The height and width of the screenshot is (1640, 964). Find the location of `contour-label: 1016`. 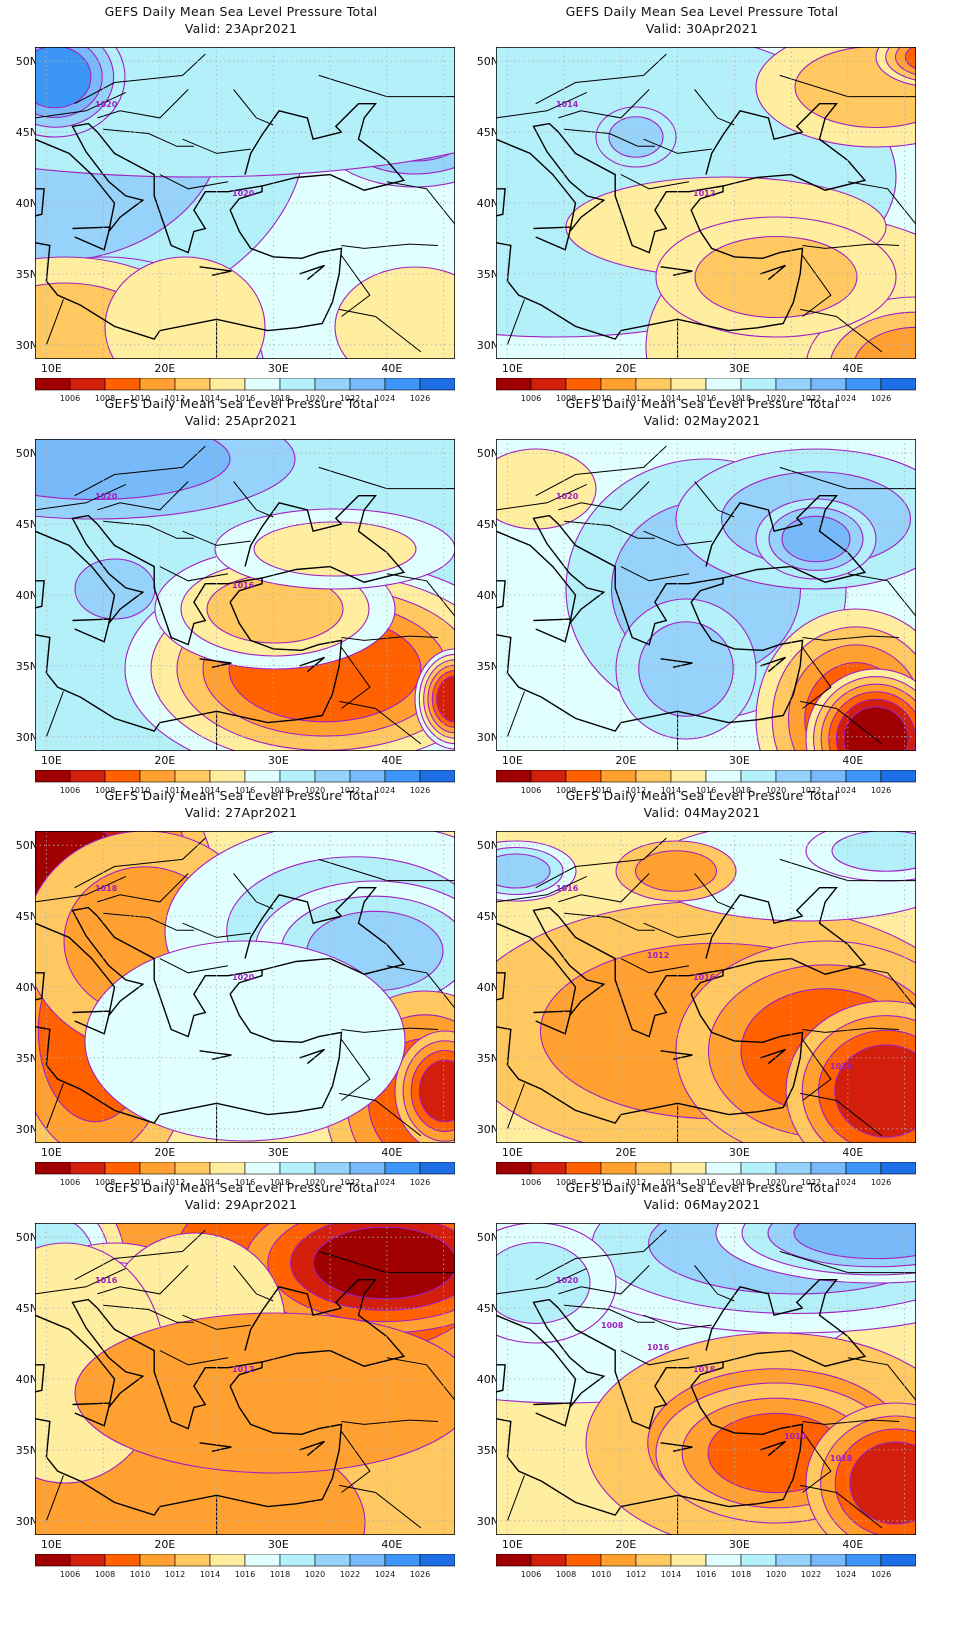

contour-label: 1016 is located at coordinates (704, 977).